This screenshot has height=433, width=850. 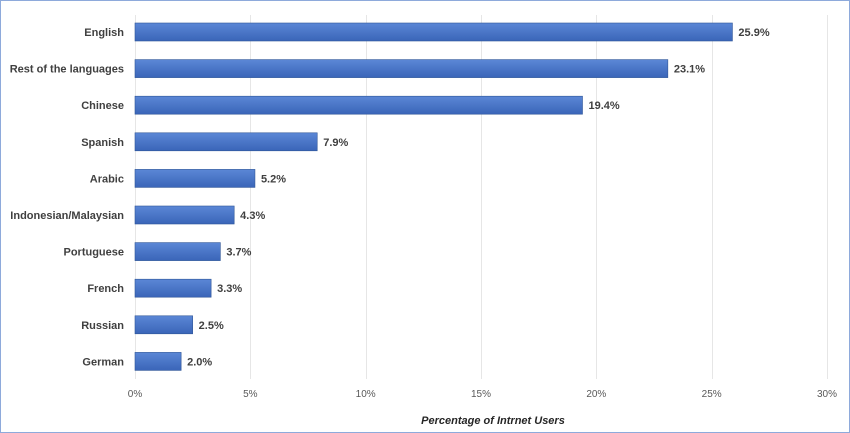 I want to click on x-tick-label: 5%, so click(x=250, y=394).